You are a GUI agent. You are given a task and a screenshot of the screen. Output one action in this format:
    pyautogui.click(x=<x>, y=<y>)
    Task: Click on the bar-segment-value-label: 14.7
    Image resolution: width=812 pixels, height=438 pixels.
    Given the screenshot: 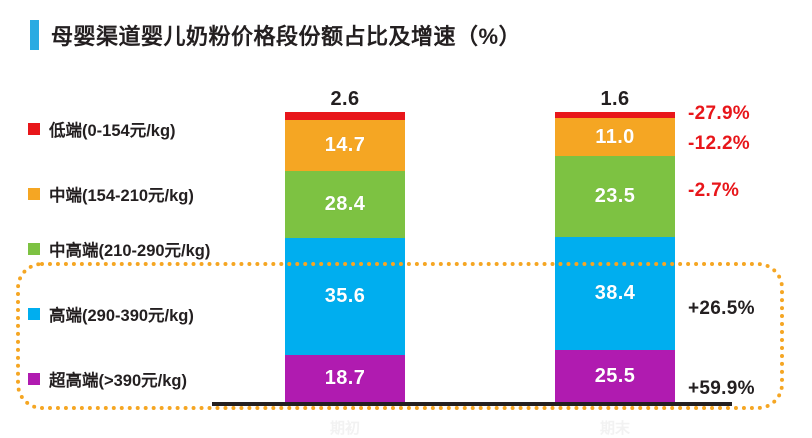 What is the action you would take?
    pyautogui.click(x=345, y=145)
    